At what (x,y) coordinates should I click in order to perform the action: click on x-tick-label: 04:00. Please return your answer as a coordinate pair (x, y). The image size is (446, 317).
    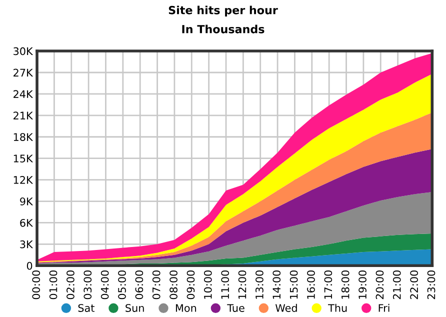
    Looking at the image, I should click on (104, 285).